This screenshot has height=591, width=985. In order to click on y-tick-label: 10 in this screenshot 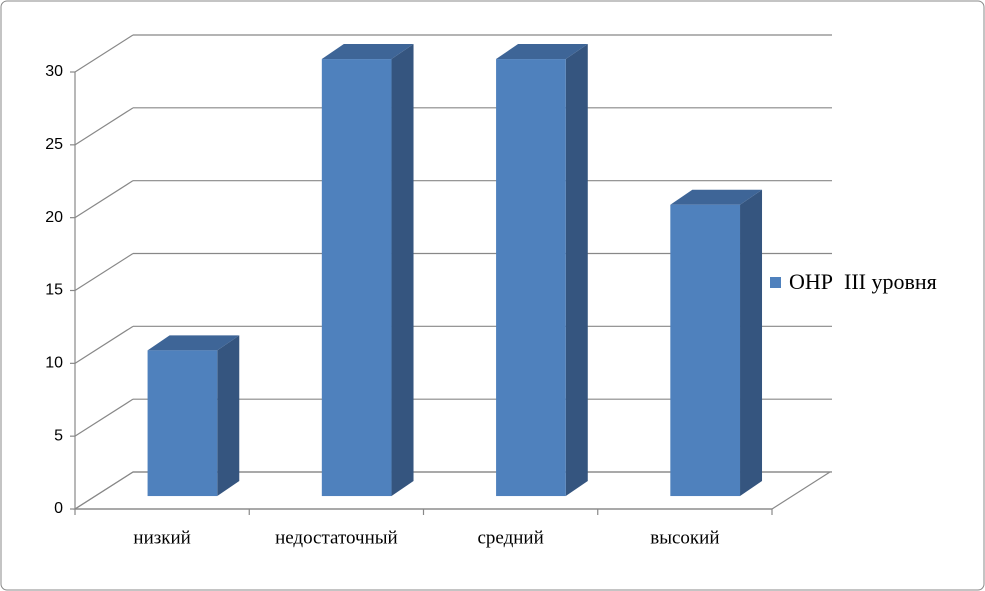, I will do `click(54, 363)`.